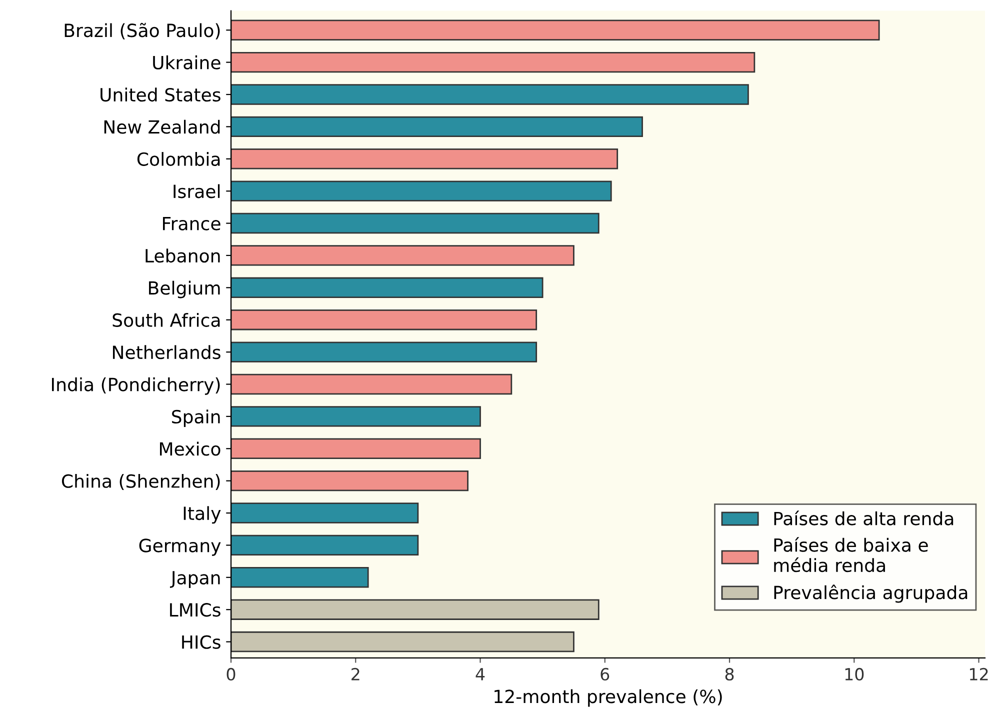 Image resolution: width=1000 pixels, height=719 pixels. What do you see at coordinates (191, 223) in the screenshot?
I see `y-tick-label: France` at bounding box center [191, 223].